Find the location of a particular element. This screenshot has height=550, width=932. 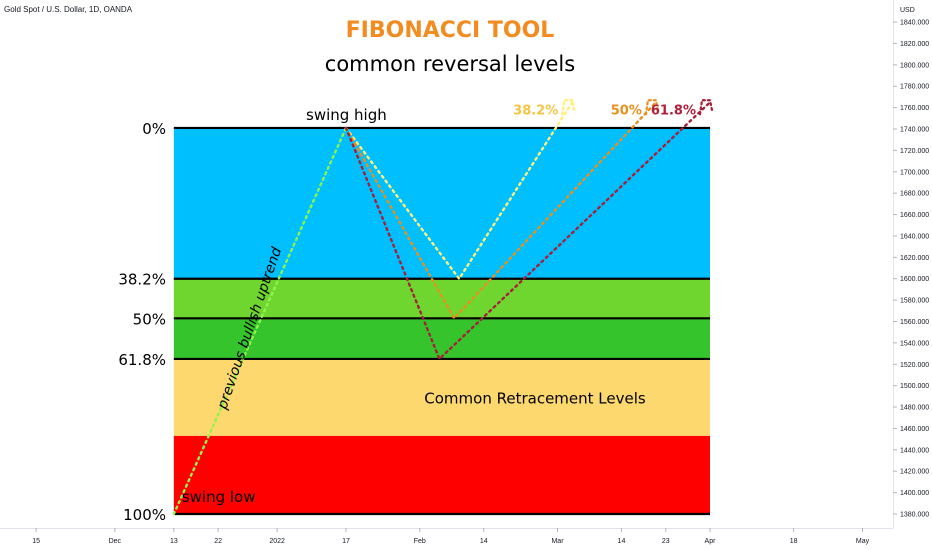

retracement-label: 38.2% is located at coordinates (535, 110).